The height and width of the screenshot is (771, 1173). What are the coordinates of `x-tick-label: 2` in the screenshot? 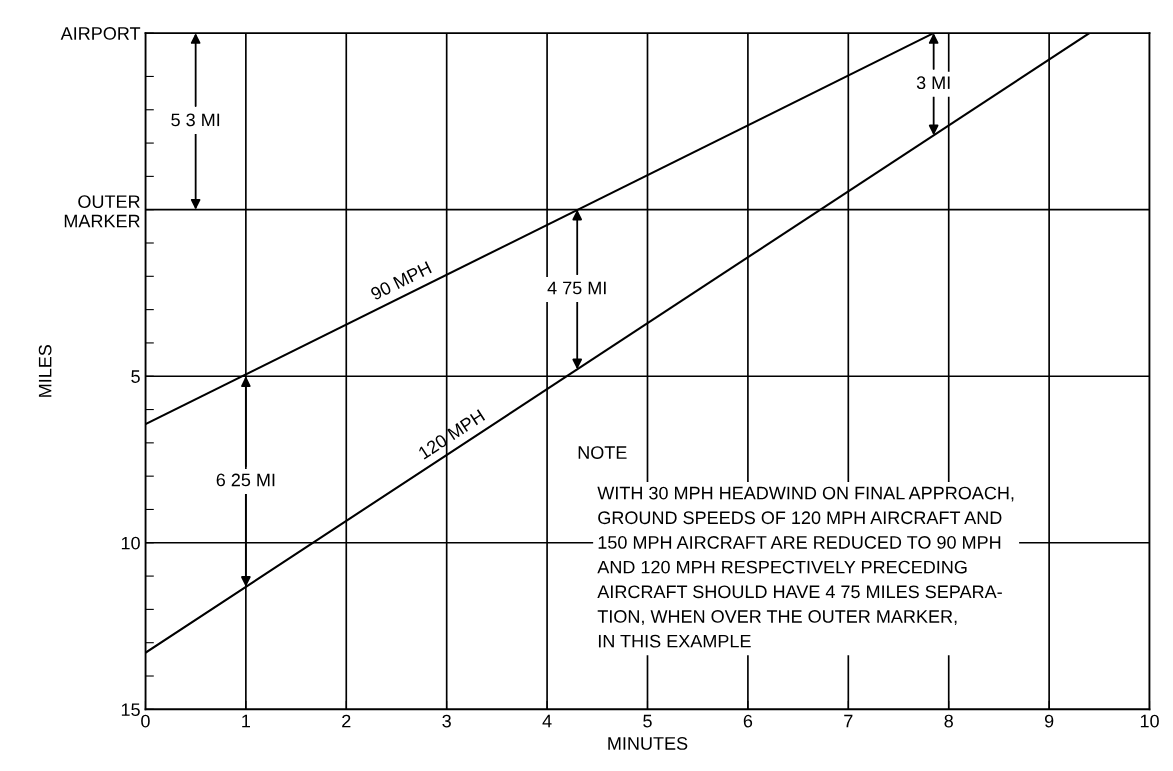 It's located at (346, 721).